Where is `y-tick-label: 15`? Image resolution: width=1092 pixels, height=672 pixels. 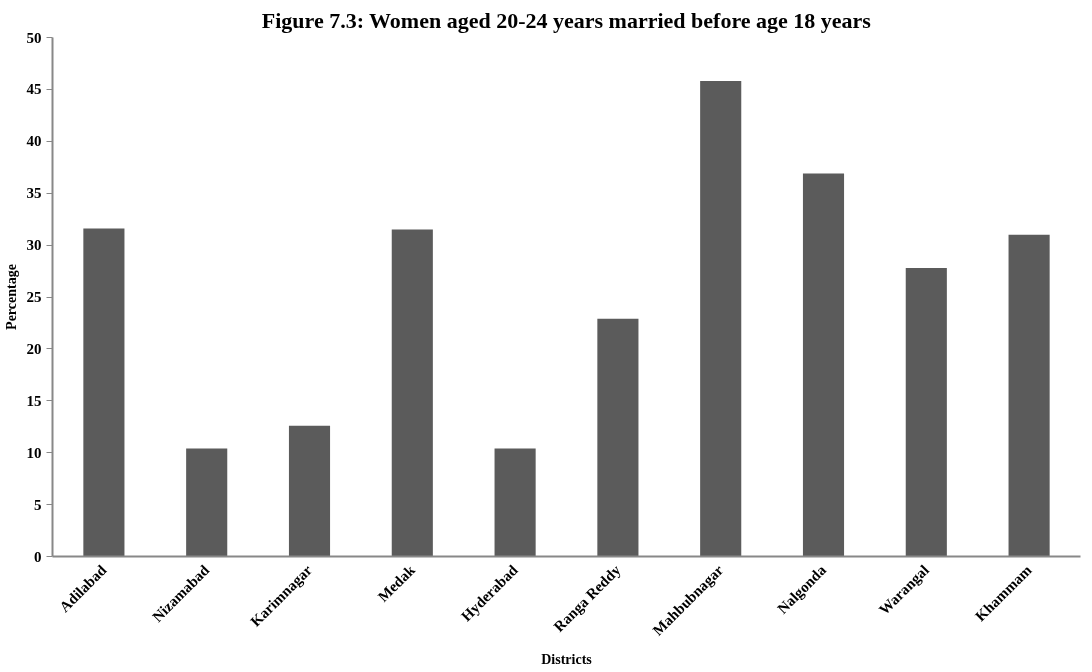 y-tick-label: 15 is located at coordinates (34, 400).